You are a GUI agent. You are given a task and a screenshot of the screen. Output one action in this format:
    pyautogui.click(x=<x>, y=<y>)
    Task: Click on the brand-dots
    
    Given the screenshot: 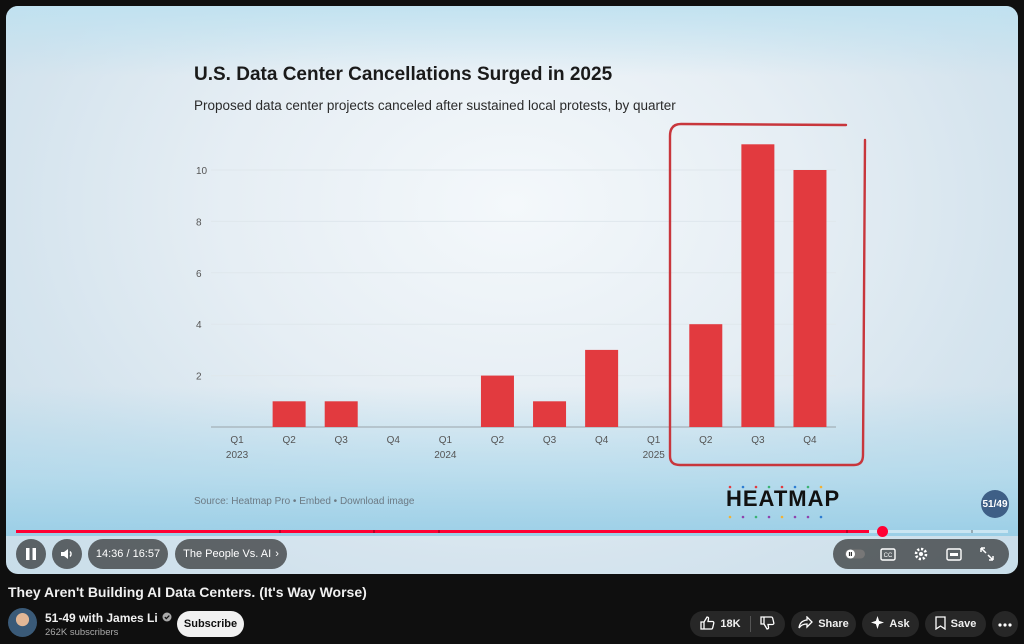 What is the action you would take?
    pyautogui.click(x=775, y=502)
    